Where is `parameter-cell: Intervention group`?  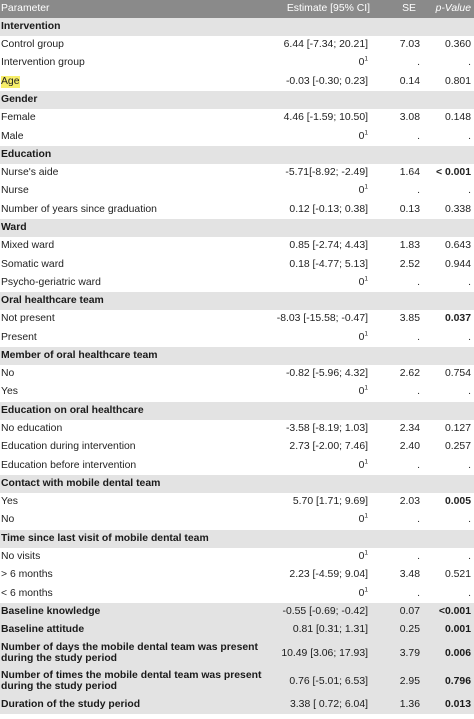
parameter-cell: Intervention group is located at coordinates (43, 63).